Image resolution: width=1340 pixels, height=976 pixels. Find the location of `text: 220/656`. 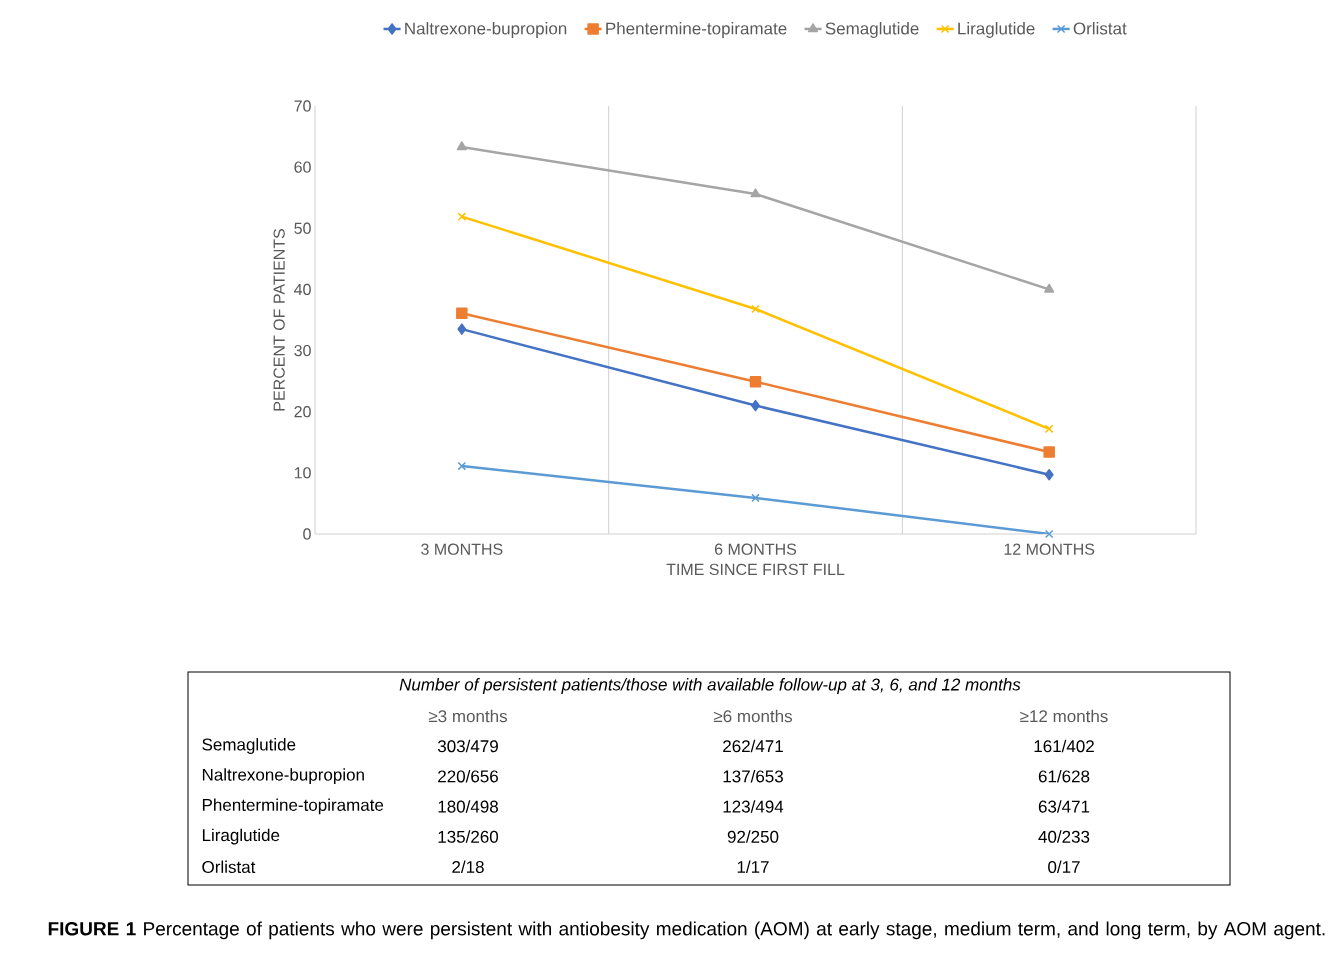

text: 220/656 is located at coordinates (468, 776).